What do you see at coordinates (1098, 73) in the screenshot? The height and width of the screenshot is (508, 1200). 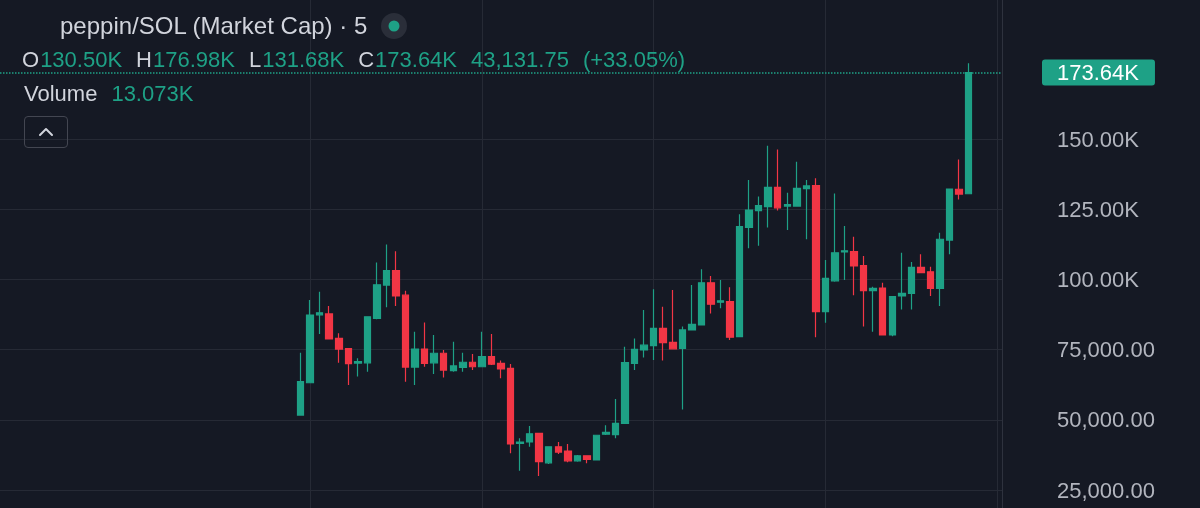 I see `ref-line-label: 173.64K` at bounding box center [1098, 73].